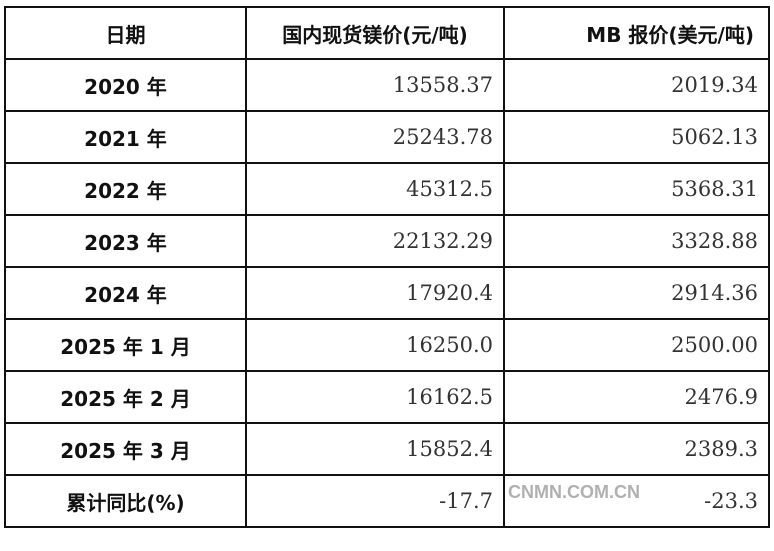  What do you see at coordinates (574, 492) in the screenshot?
I see `watermark: CNMN.COM.CN` at bounding box center [574, 492].